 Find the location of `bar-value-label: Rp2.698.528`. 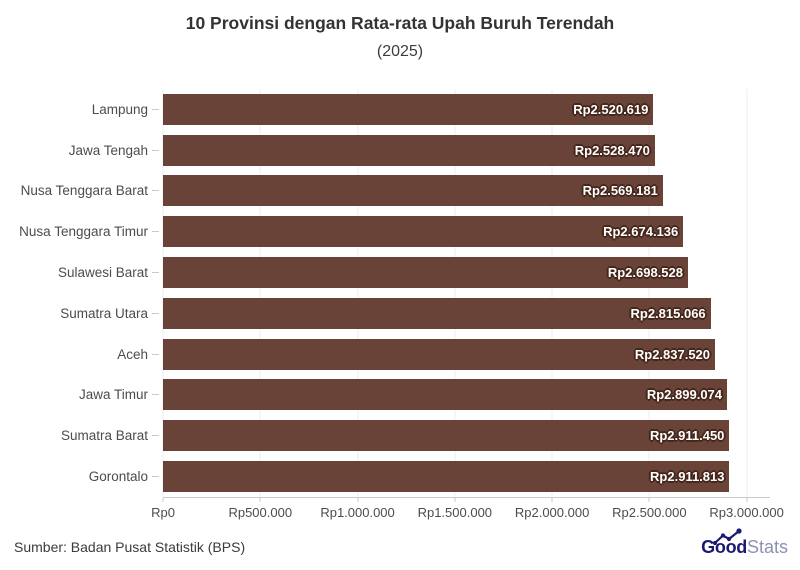

bar-value-label: Rp2.698.528 is located at coordinates (645, 273).